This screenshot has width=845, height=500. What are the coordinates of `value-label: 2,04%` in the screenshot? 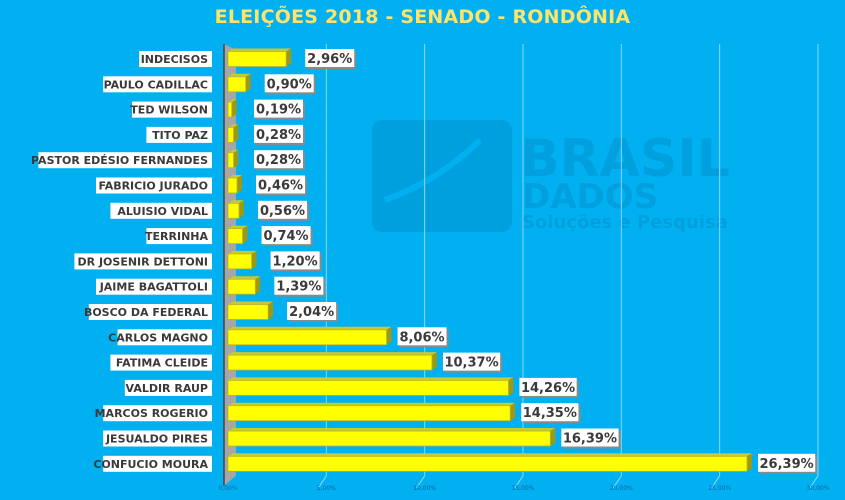 It's located at (311, 312).